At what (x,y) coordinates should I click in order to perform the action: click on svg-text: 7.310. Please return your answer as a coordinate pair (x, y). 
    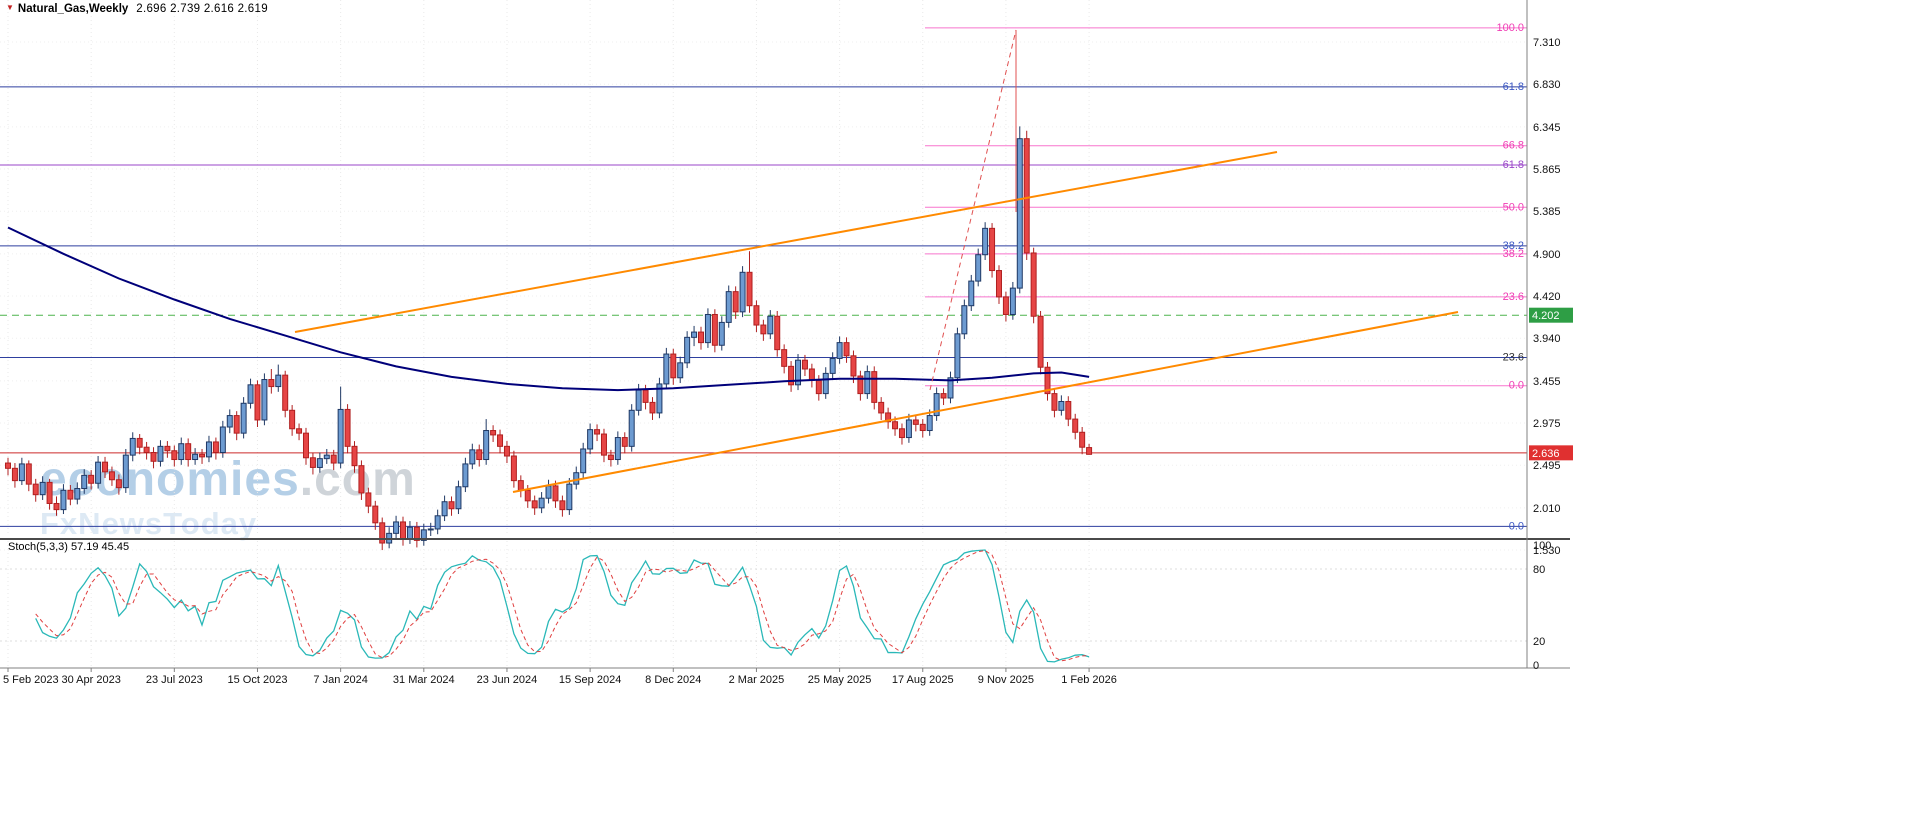
    Looking at the image, I should click on (1547, 43).